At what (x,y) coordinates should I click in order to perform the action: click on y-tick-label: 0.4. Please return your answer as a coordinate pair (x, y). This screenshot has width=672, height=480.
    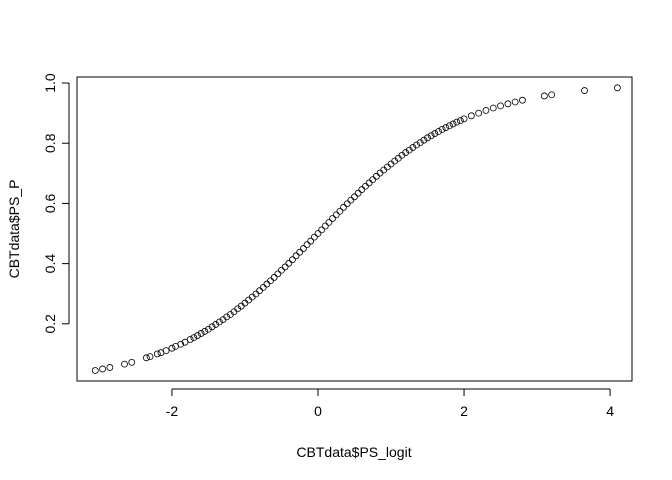
    Looking at the image, I should click on (50, 264).